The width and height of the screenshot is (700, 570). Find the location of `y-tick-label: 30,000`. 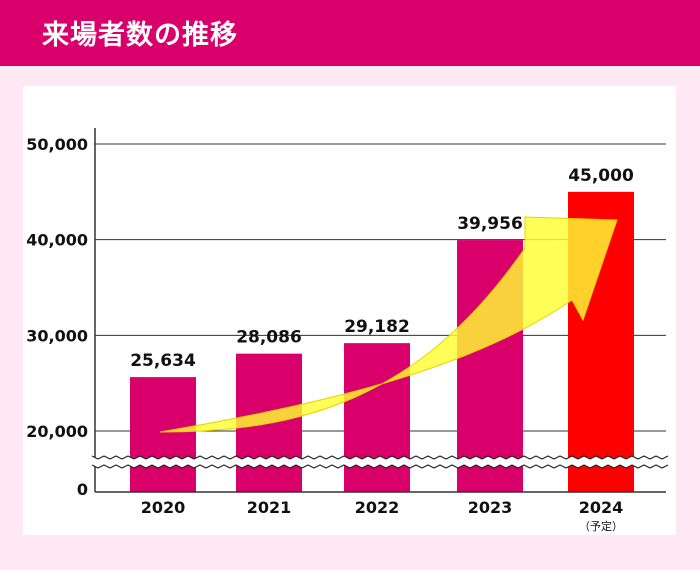

y-tick-label: 30,000 is located at coordinates (57, 335).